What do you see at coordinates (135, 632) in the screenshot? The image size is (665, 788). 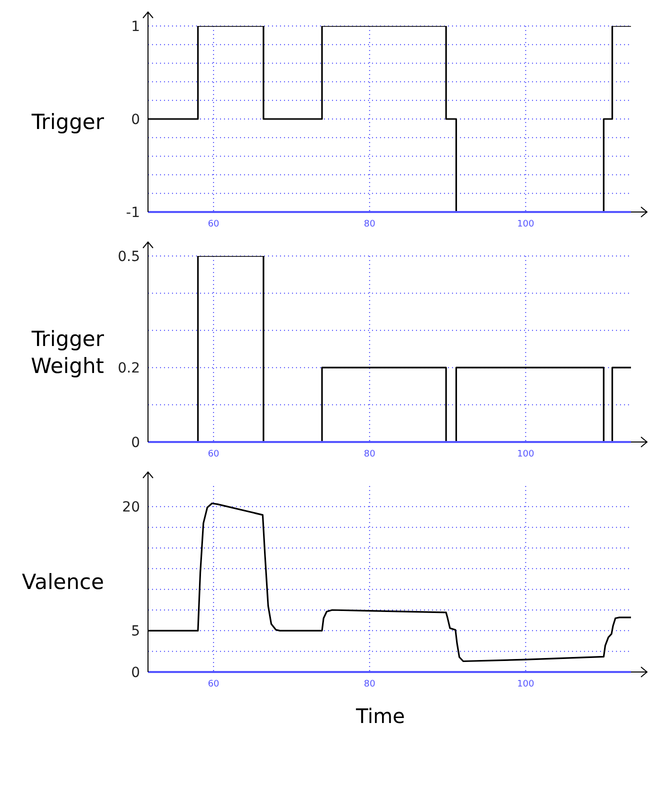 I see `y-tick-label: 5` at bounding box center [135, 632].